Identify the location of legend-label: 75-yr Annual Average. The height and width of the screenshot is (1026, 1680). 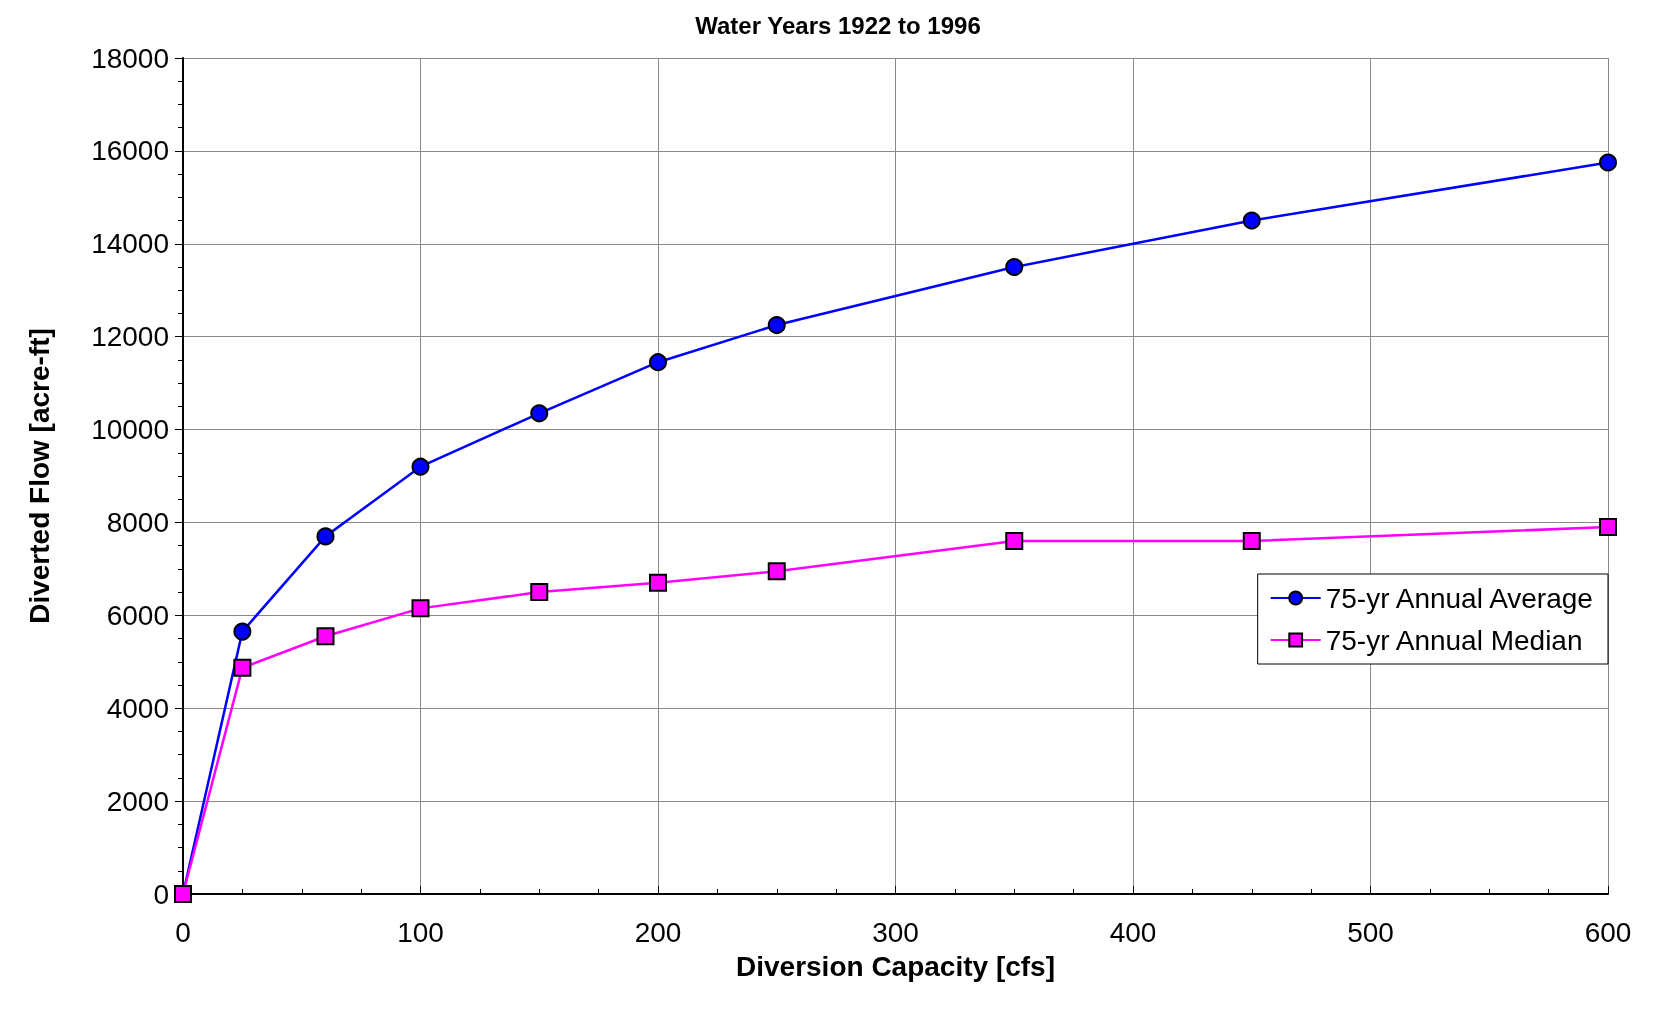
(1459, 598).